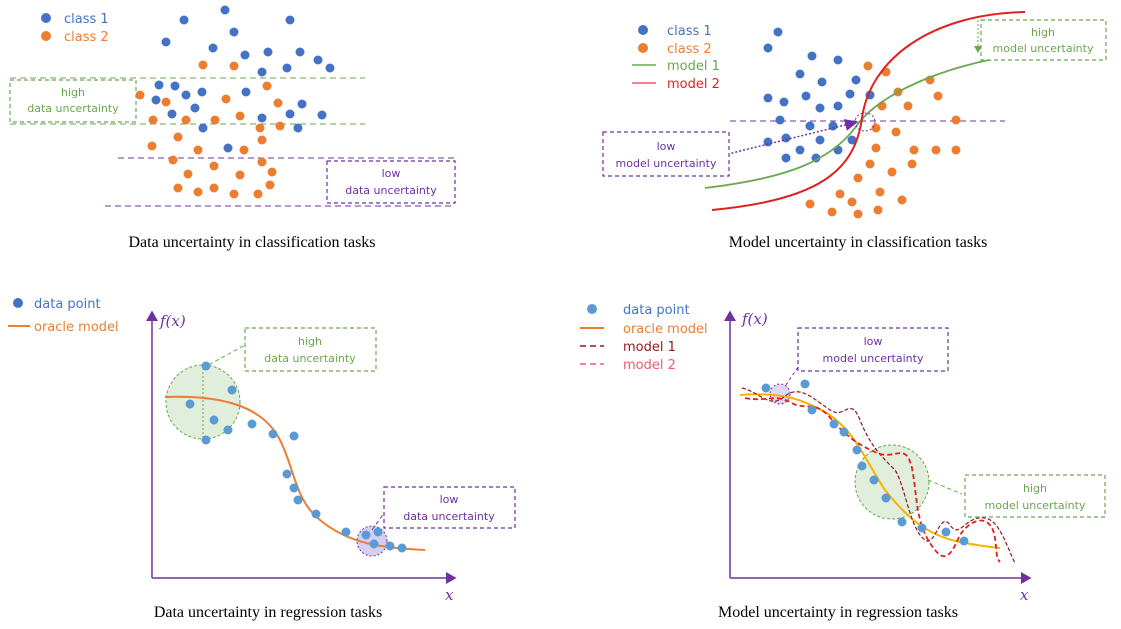 This screenshot has height=629, width=1121. I want to click on low-box-line1: low, so click(873, 341).